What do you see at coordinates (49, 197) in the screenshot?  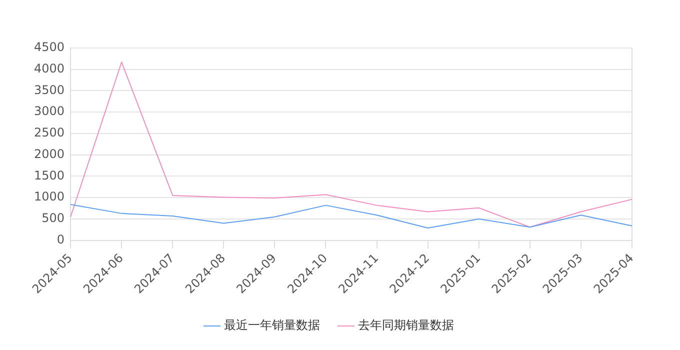 I see `y-tick-label: 1000` at bounding box center [49, 197].